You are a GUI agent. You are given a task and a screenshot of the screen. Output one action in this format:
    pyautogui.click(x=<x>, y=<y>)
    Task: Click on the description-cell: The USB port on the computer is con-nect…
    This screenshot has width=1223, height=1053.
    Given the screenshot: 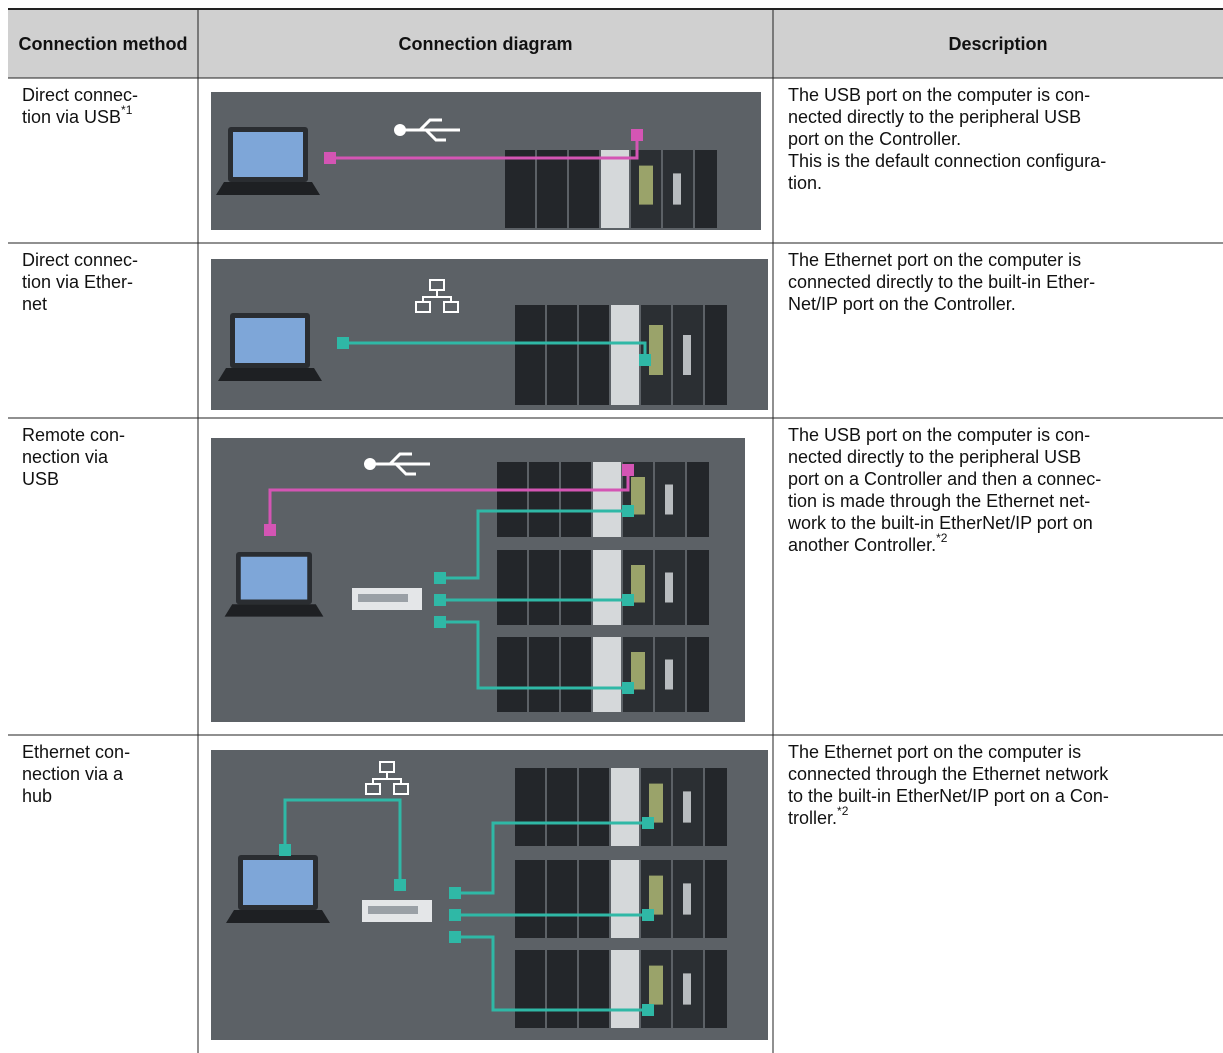 What is the action you would take?
    pyautogui.click(x=1003, y=490)
    